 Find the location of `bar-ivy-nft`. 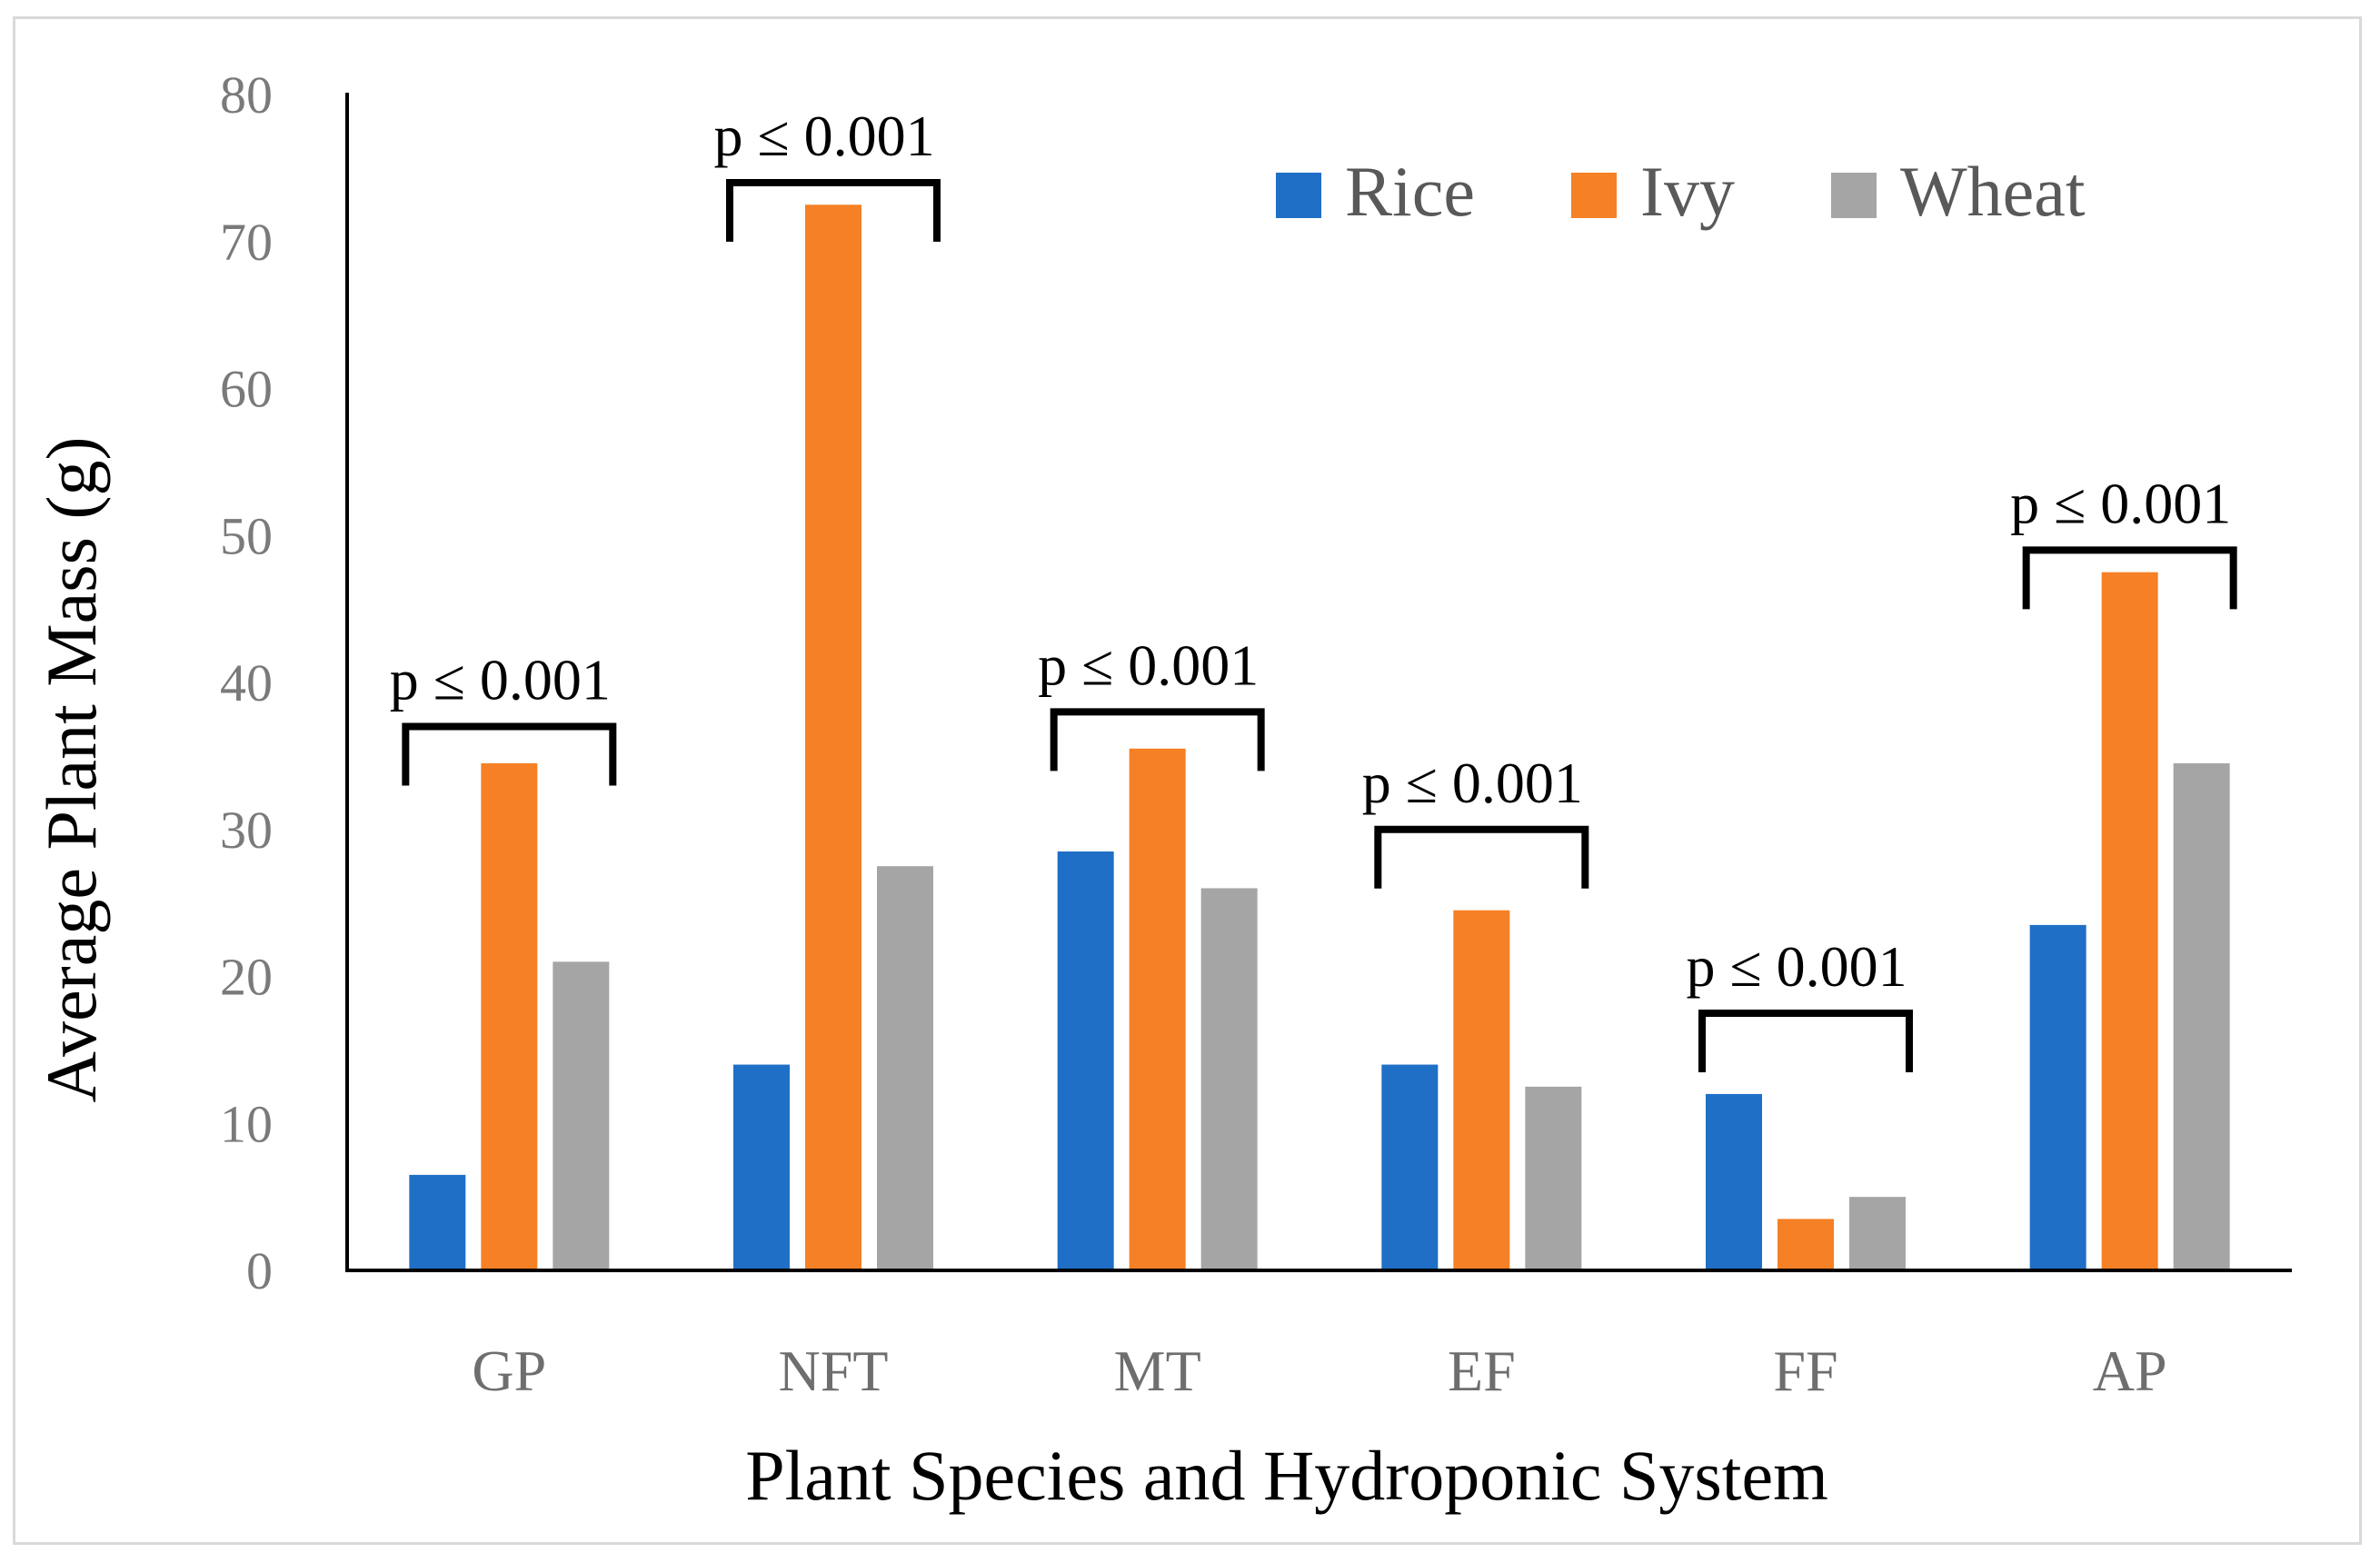

bar-ivy-nft is located at coordinates (833, 737).